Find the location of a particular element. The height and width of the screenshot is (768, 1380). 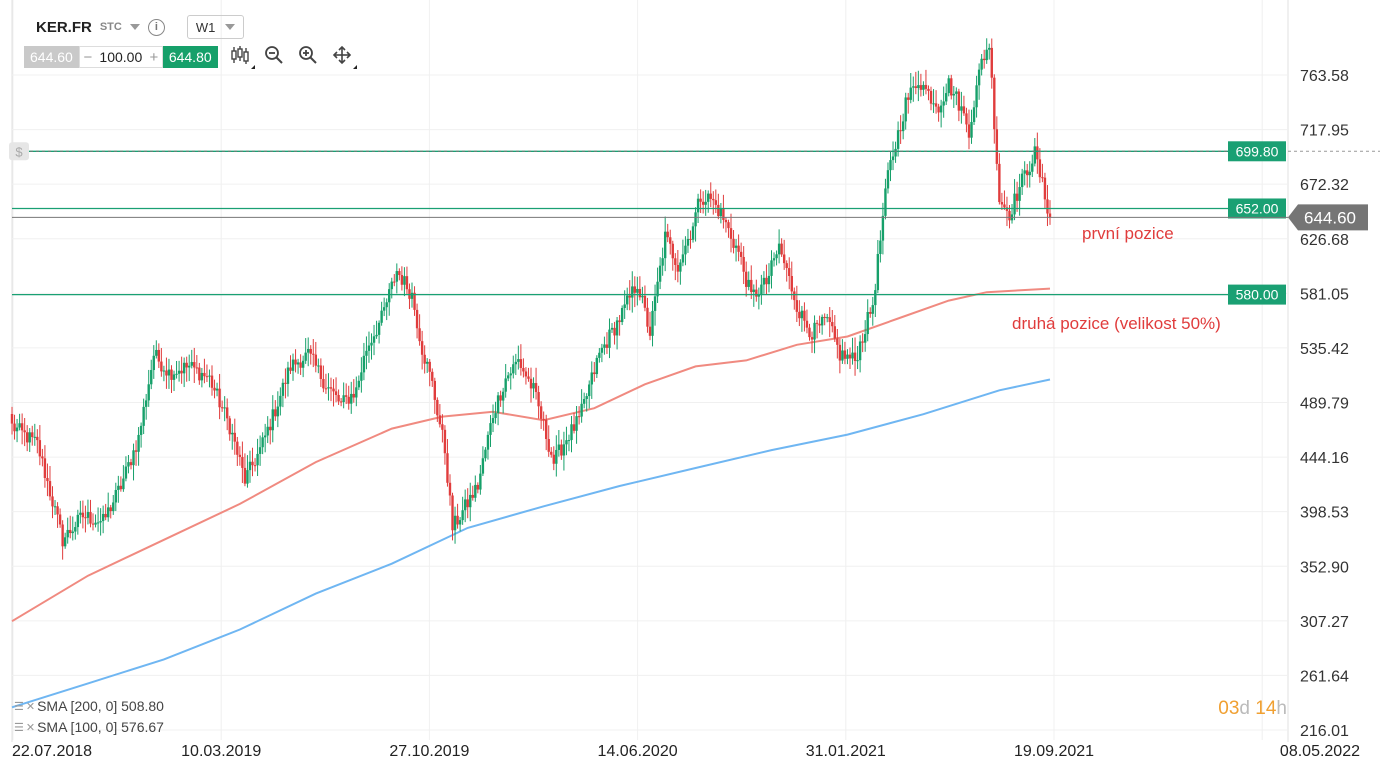

zoom-in-icon is located at coordinates (308, 57).